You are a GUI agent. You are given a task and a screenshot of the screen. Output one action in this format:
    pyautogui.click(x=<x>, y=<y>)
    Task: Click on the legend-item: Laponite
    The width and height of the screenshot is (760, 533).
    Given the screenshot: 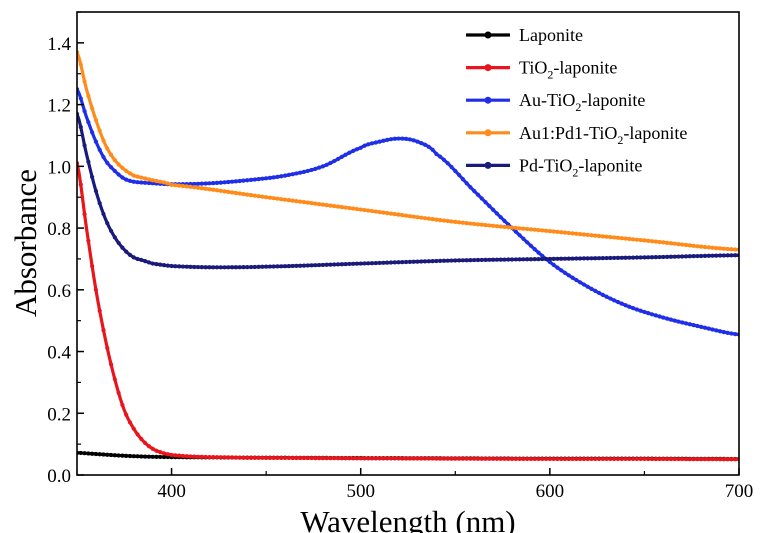 What is the action you would take?
    pyautogui.click(x=524, y=35)
    